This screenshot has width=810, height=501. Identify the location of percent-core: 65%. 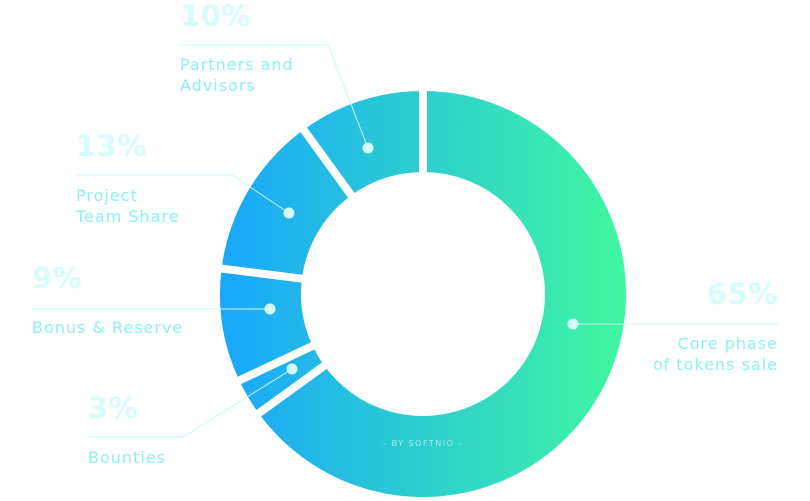
(742, 294).